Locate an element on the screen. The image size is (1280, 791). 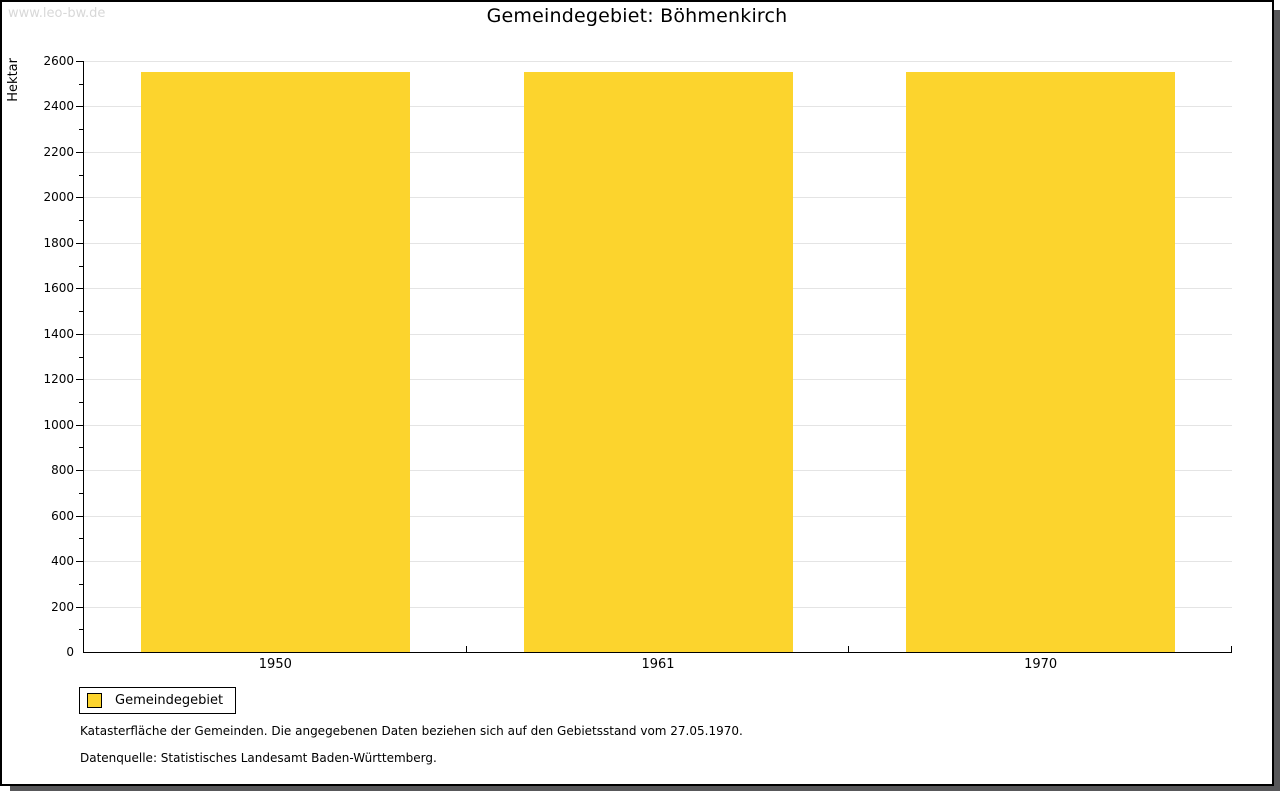
y-axis-title: Hektar is located at coordinates (13, 80).